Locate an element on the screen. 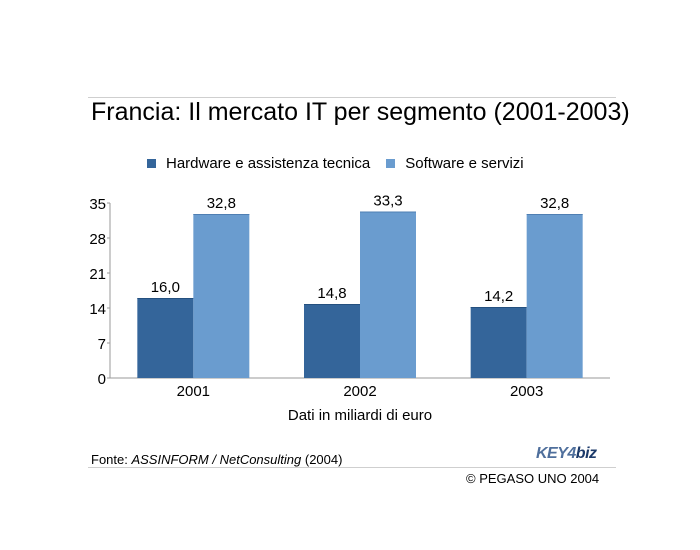 The width and height of the screenshot is (700, 550). y-tick-label: 7 is located at coordinates (102, 344).